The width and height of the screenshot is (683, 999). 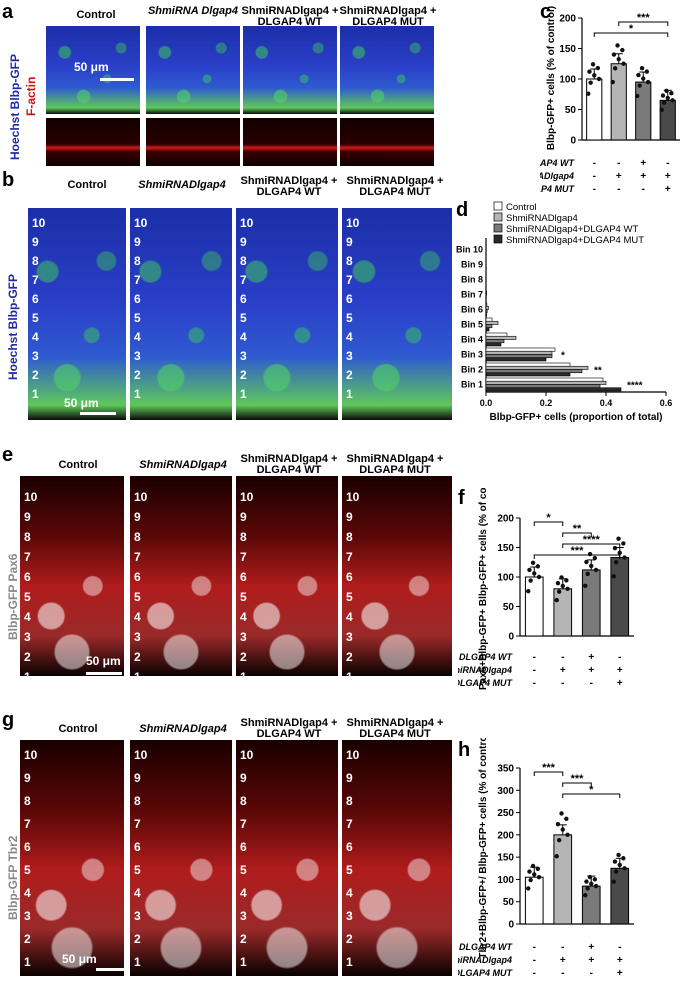 I want to click on col-title-e-shmirna: ShmiRNADlgap4, so click(x=183, y=465).